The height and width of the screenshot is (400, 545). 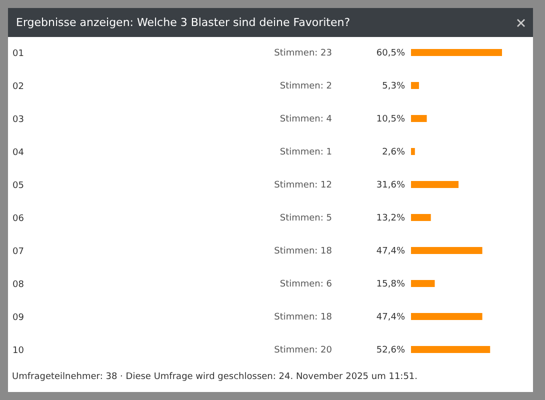 What do you see at coordinates (391, 351) in the screenshot?
I see `data-label: 52,6%` at bounding box center [391, 351].